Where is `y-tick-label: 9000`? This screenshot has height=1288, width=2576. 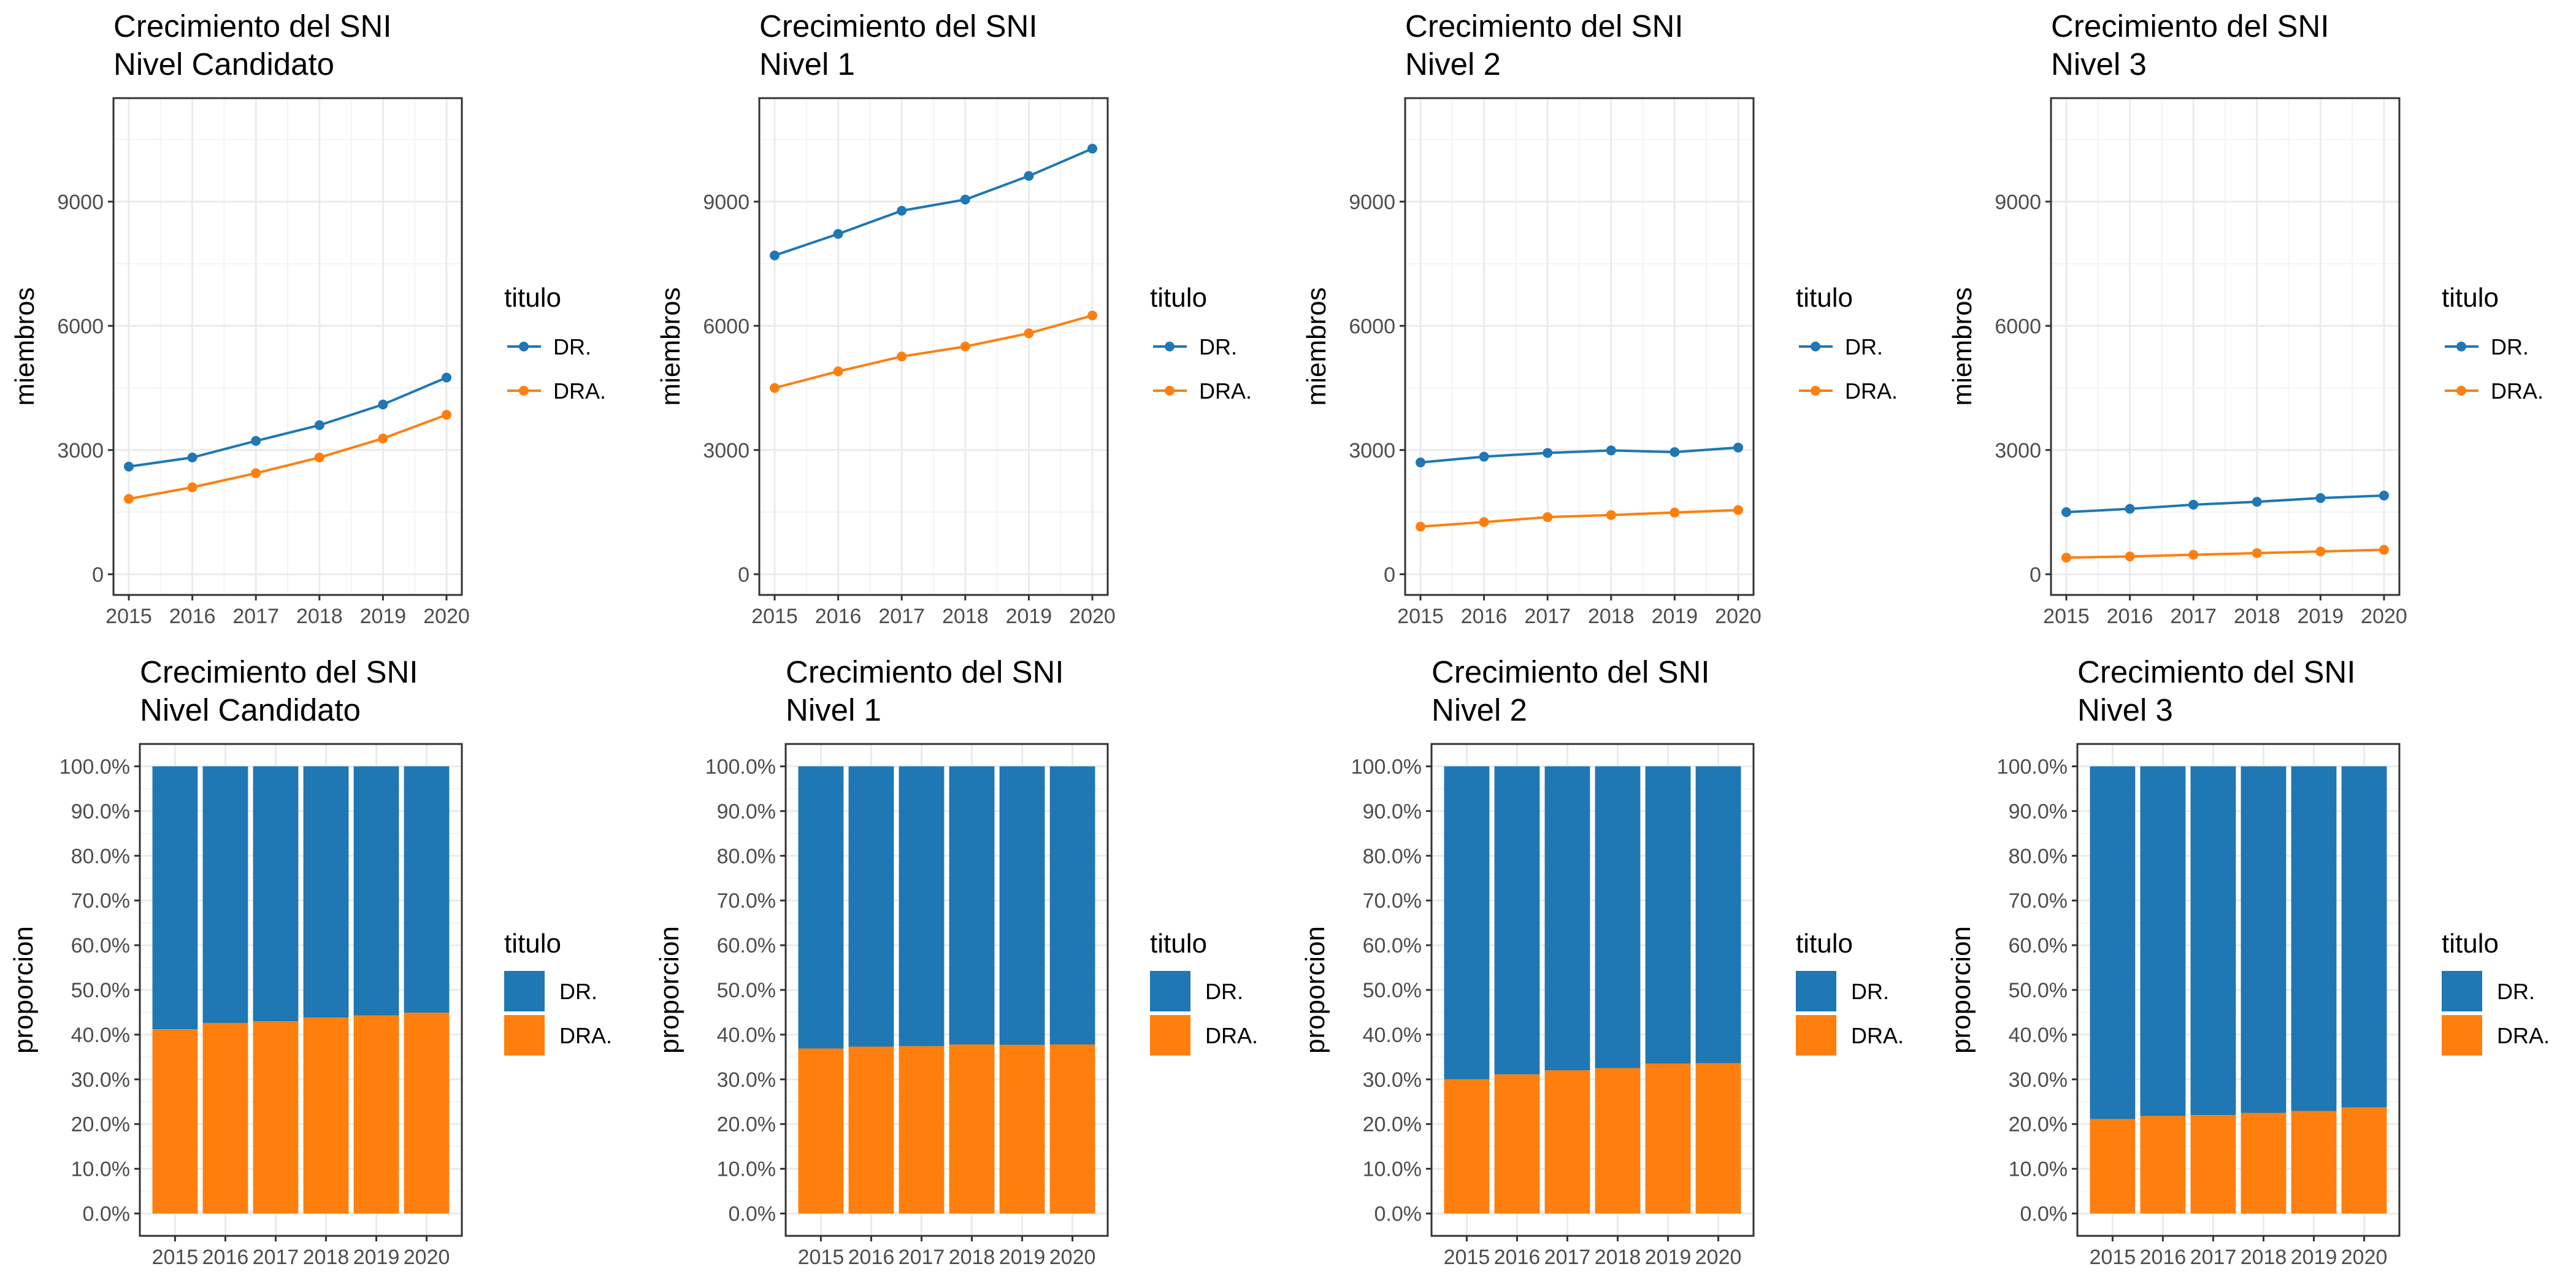 y-tick-label: 9000 is located at coordinates (726, 202).